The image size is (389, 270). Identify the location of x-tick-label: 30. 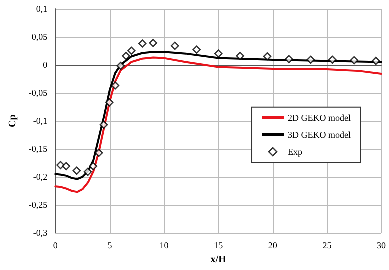
(381, 245).